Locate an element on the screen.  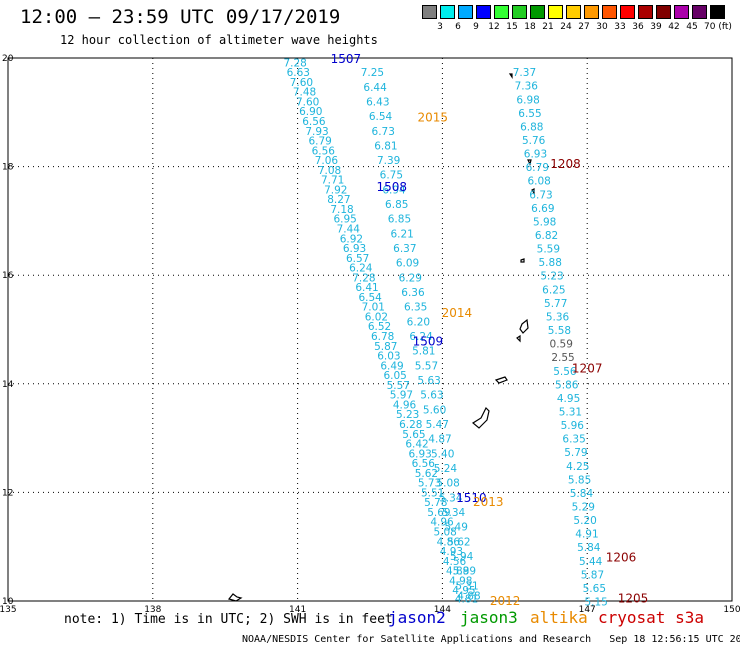
swh-value: 6.63 is located at coordinates (298, 73).